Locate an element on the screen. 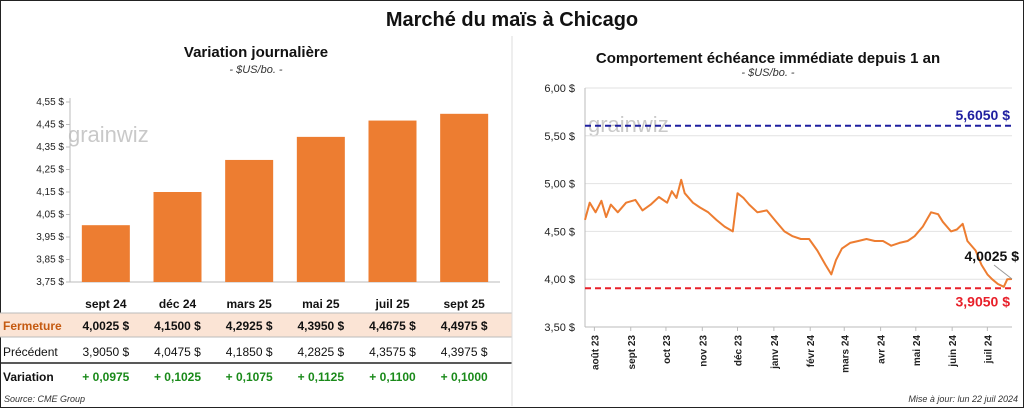  watermark-left: grainwiz is located at coordinates (108, 134).